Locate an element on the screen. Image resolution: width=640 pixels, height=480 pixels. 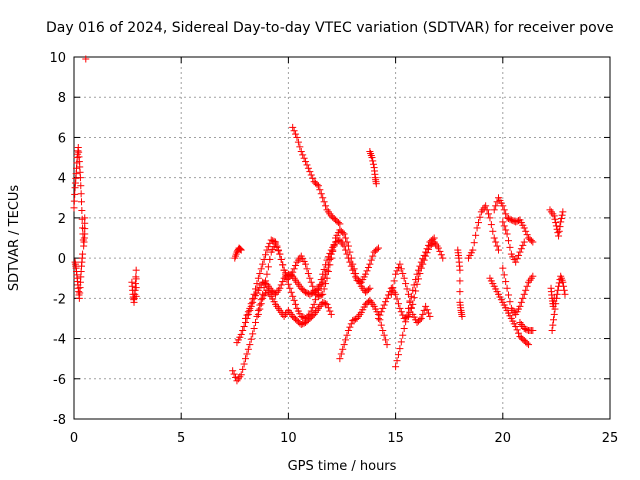
y-tick-label: 8 is located at coordinates (62, 98).